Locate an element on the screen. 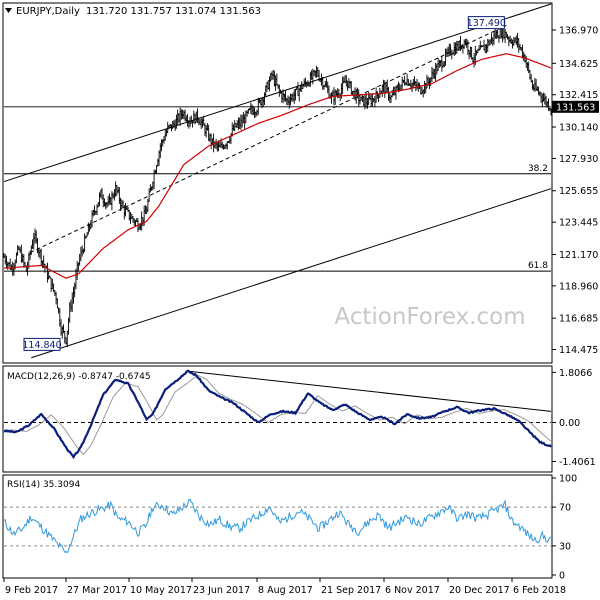 This screenshot has width=600, height=600. current-price-box is located at coordinates (575, 106).